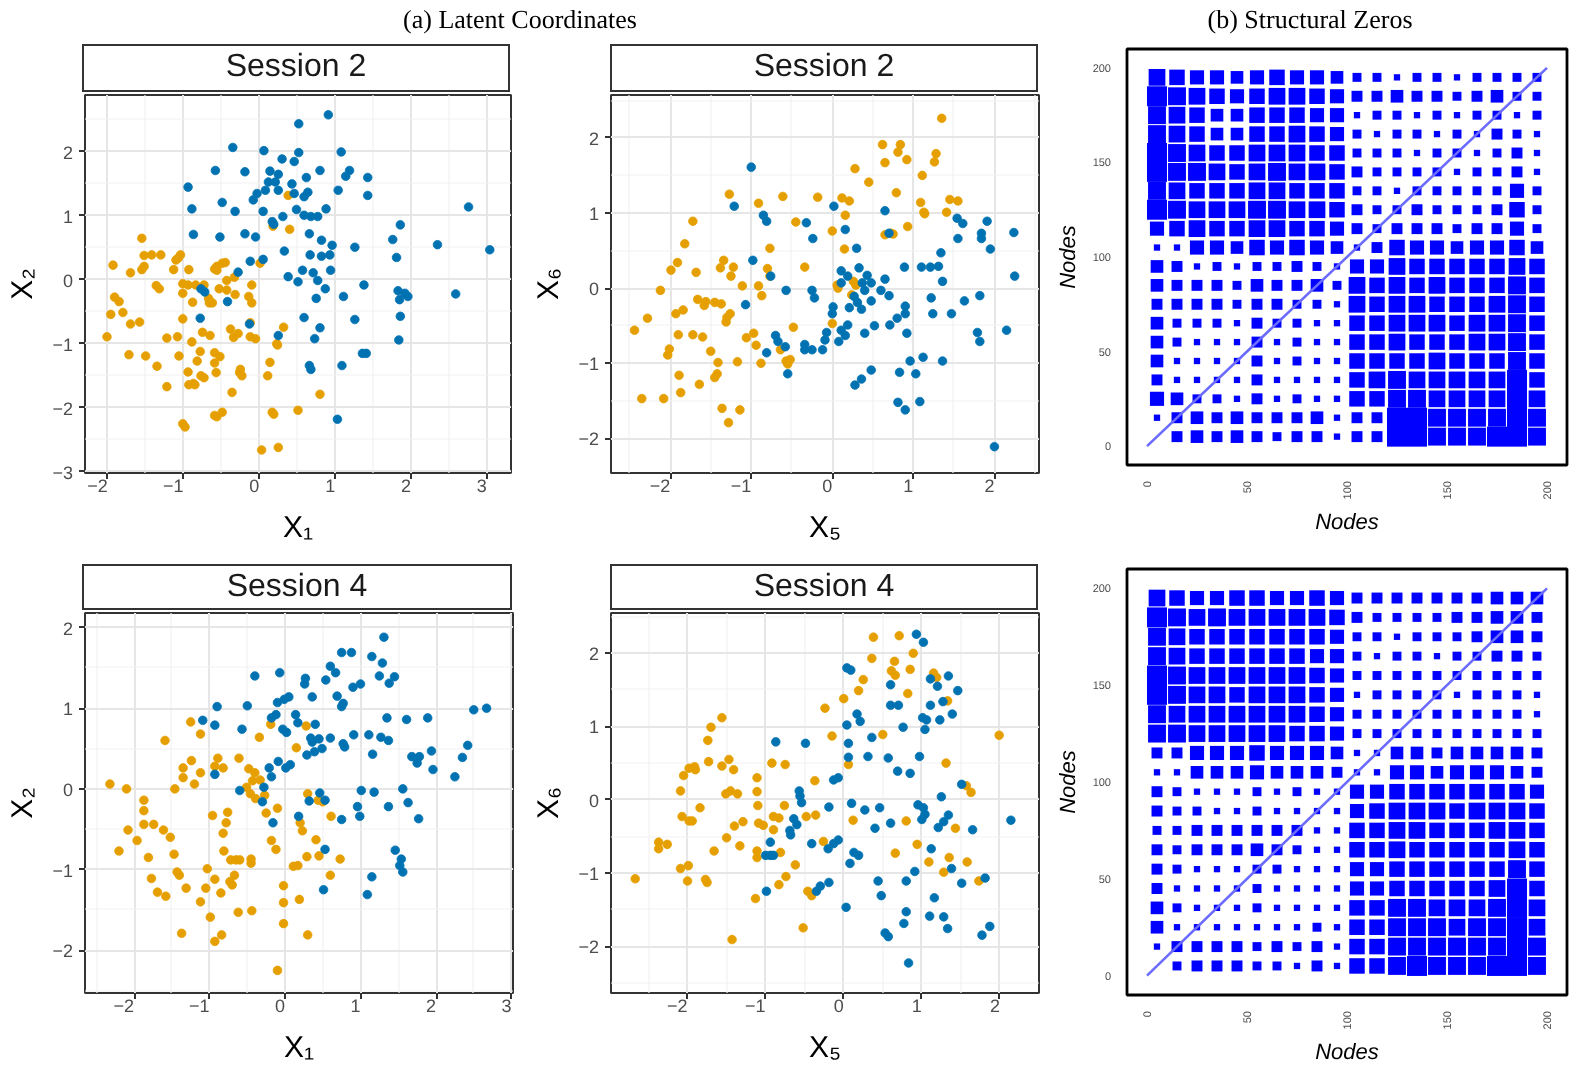  I want to click on chart-title: (b) Structural Zeros, so click(1310, 20).